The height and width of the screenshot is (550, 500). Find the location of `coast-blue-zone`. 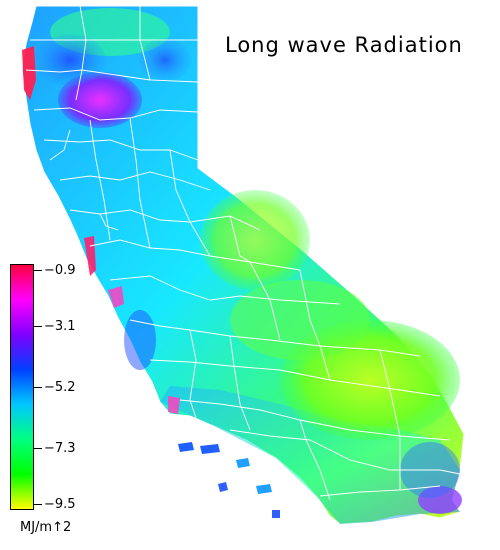

coast-blue-zone is located at coordinates (140, 340).